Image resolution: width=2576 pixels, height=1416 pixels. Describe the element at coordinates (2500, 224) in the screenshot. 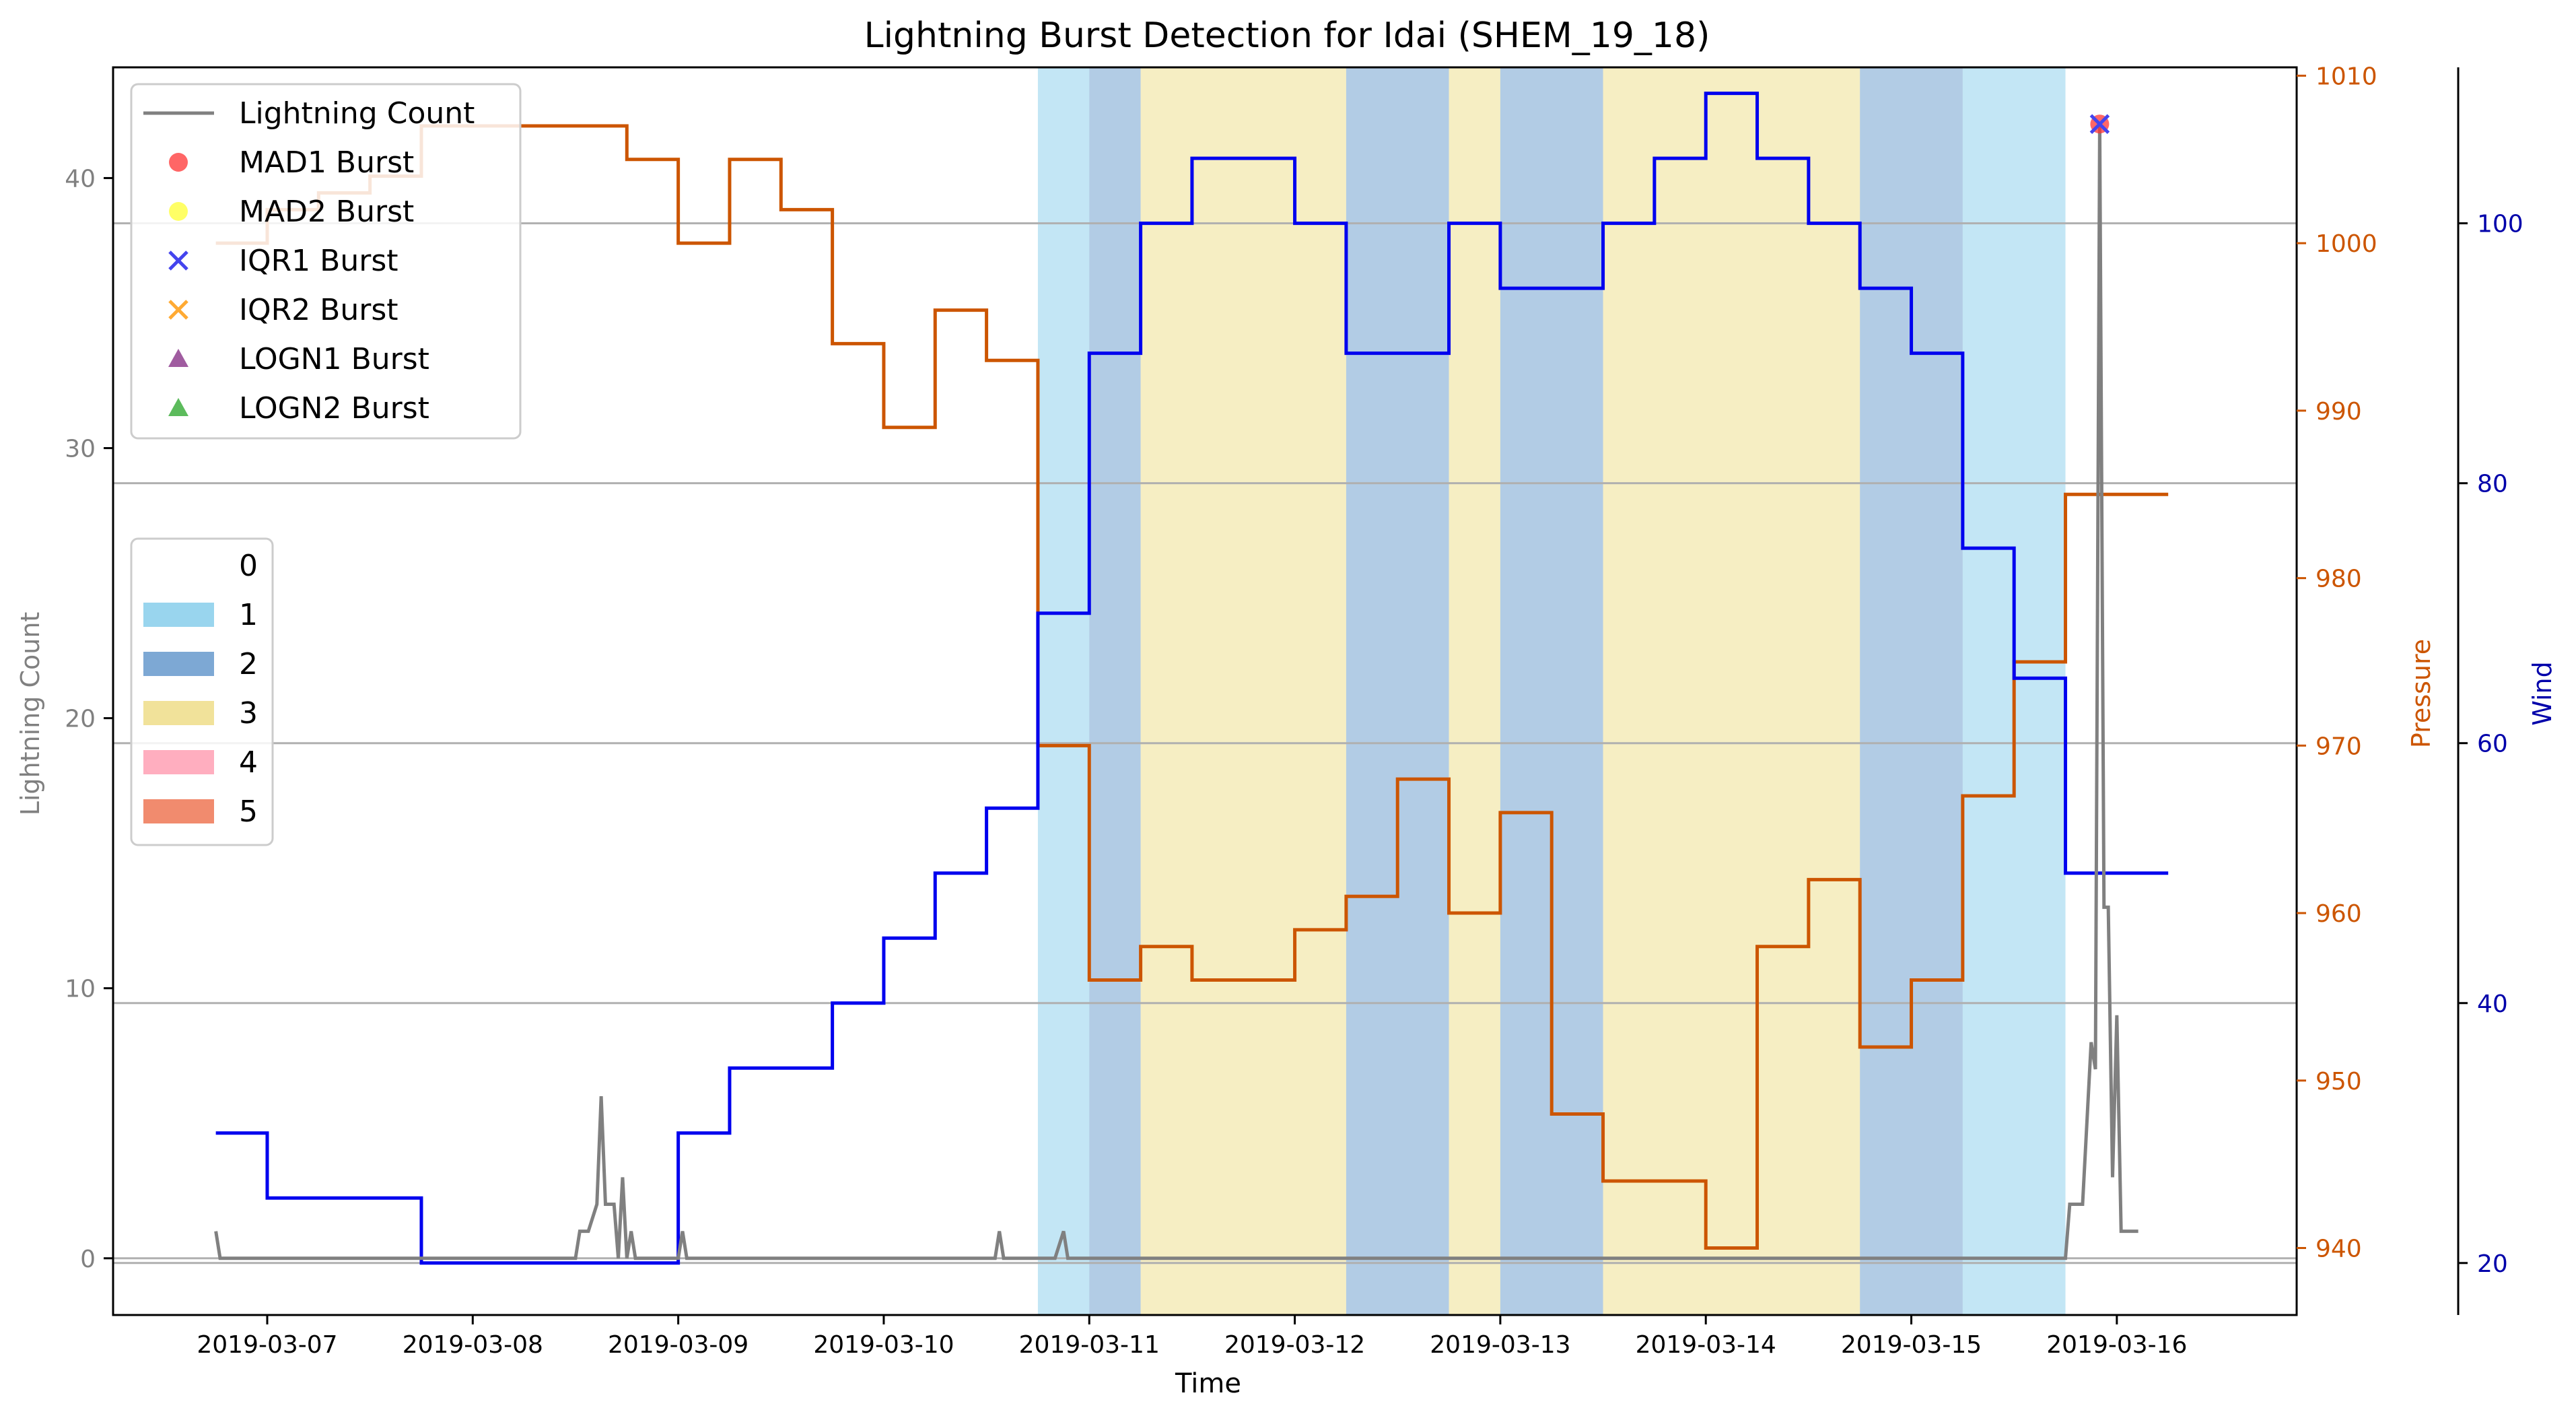

I see `y-tick-label-wind: 100` at that location.